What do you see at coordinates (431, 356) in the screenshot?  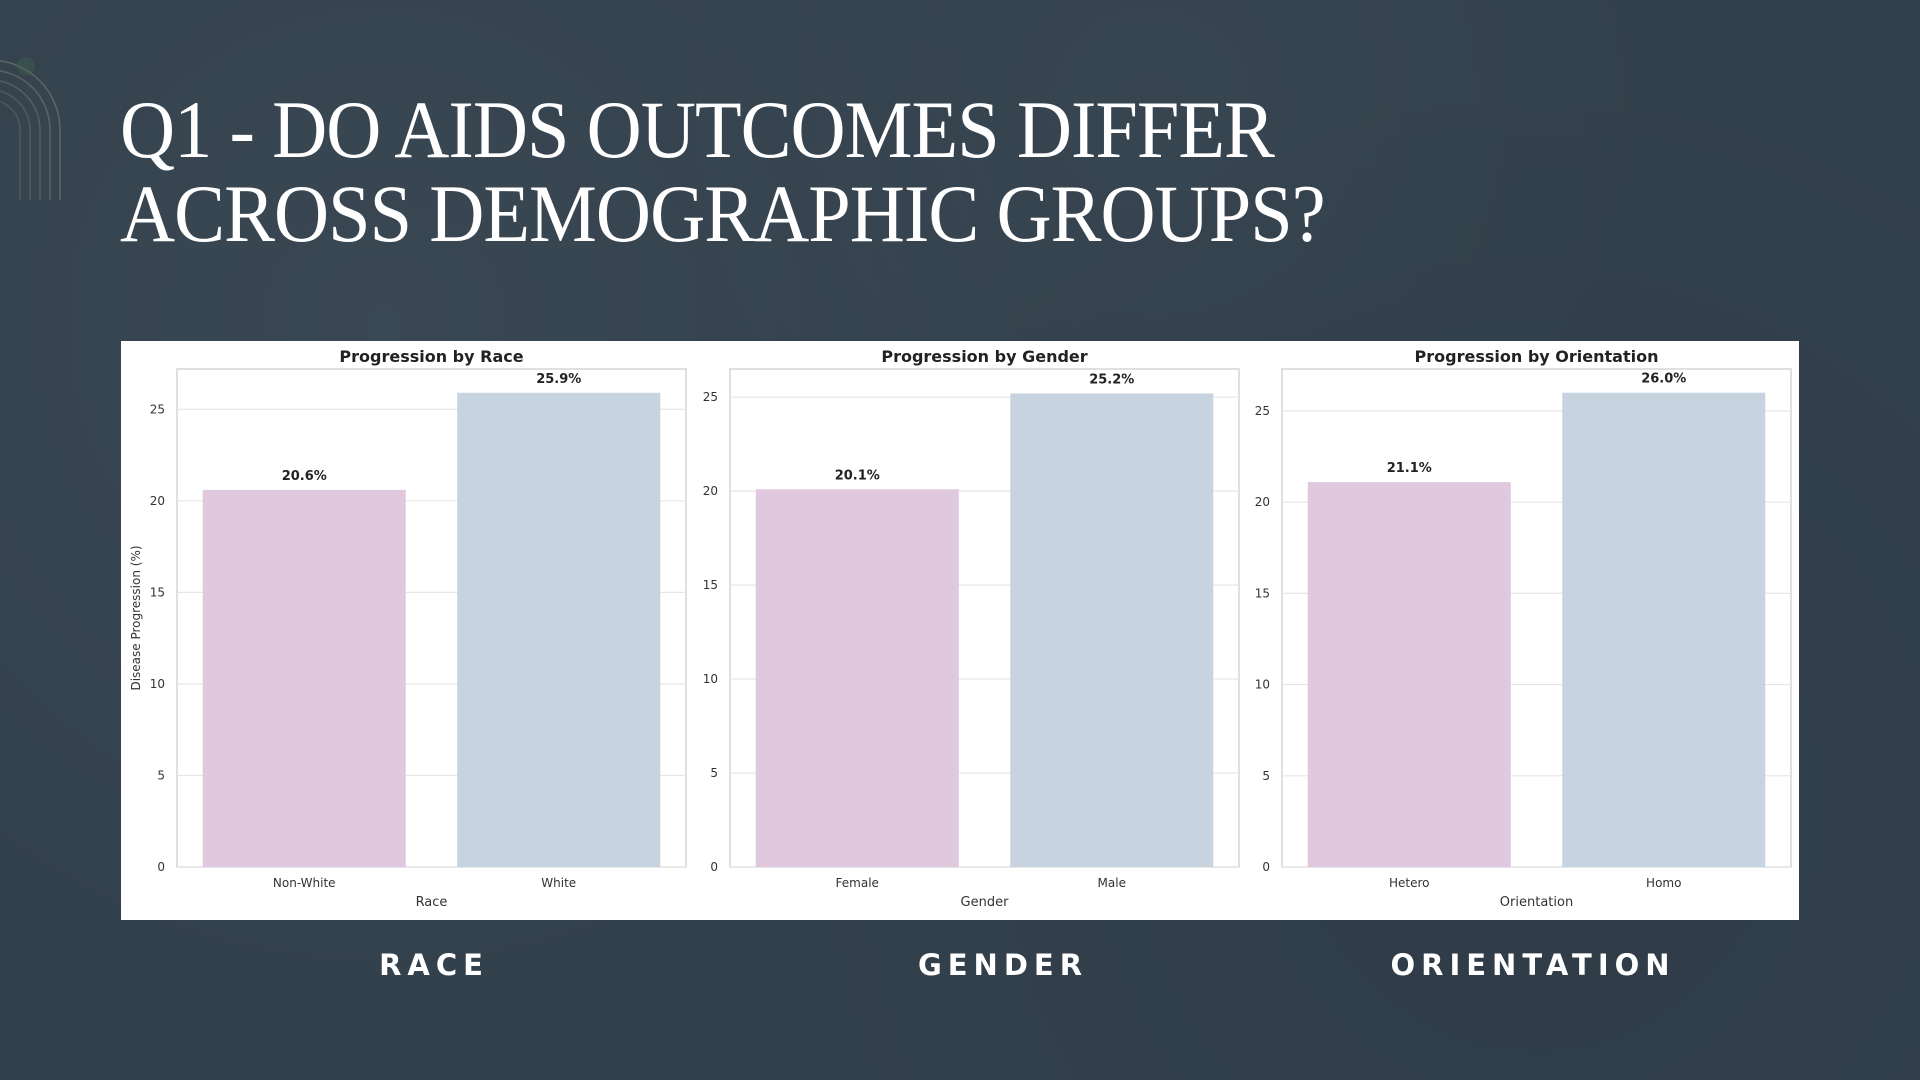 I see `chart-title: Progression by Race` at bounding box center [431, 356].